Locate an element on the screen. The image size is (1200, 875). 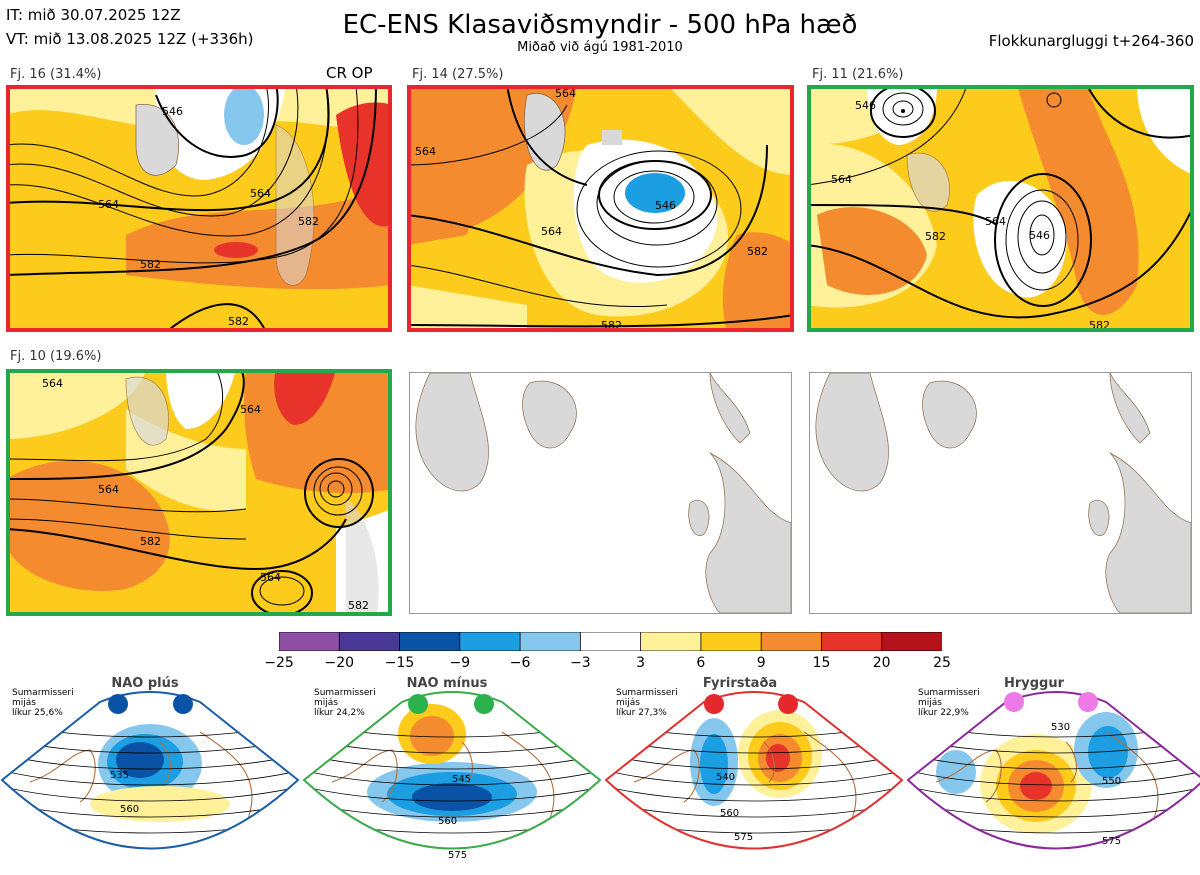
regime-map: 535 560 is located at coordinates (150, 770).